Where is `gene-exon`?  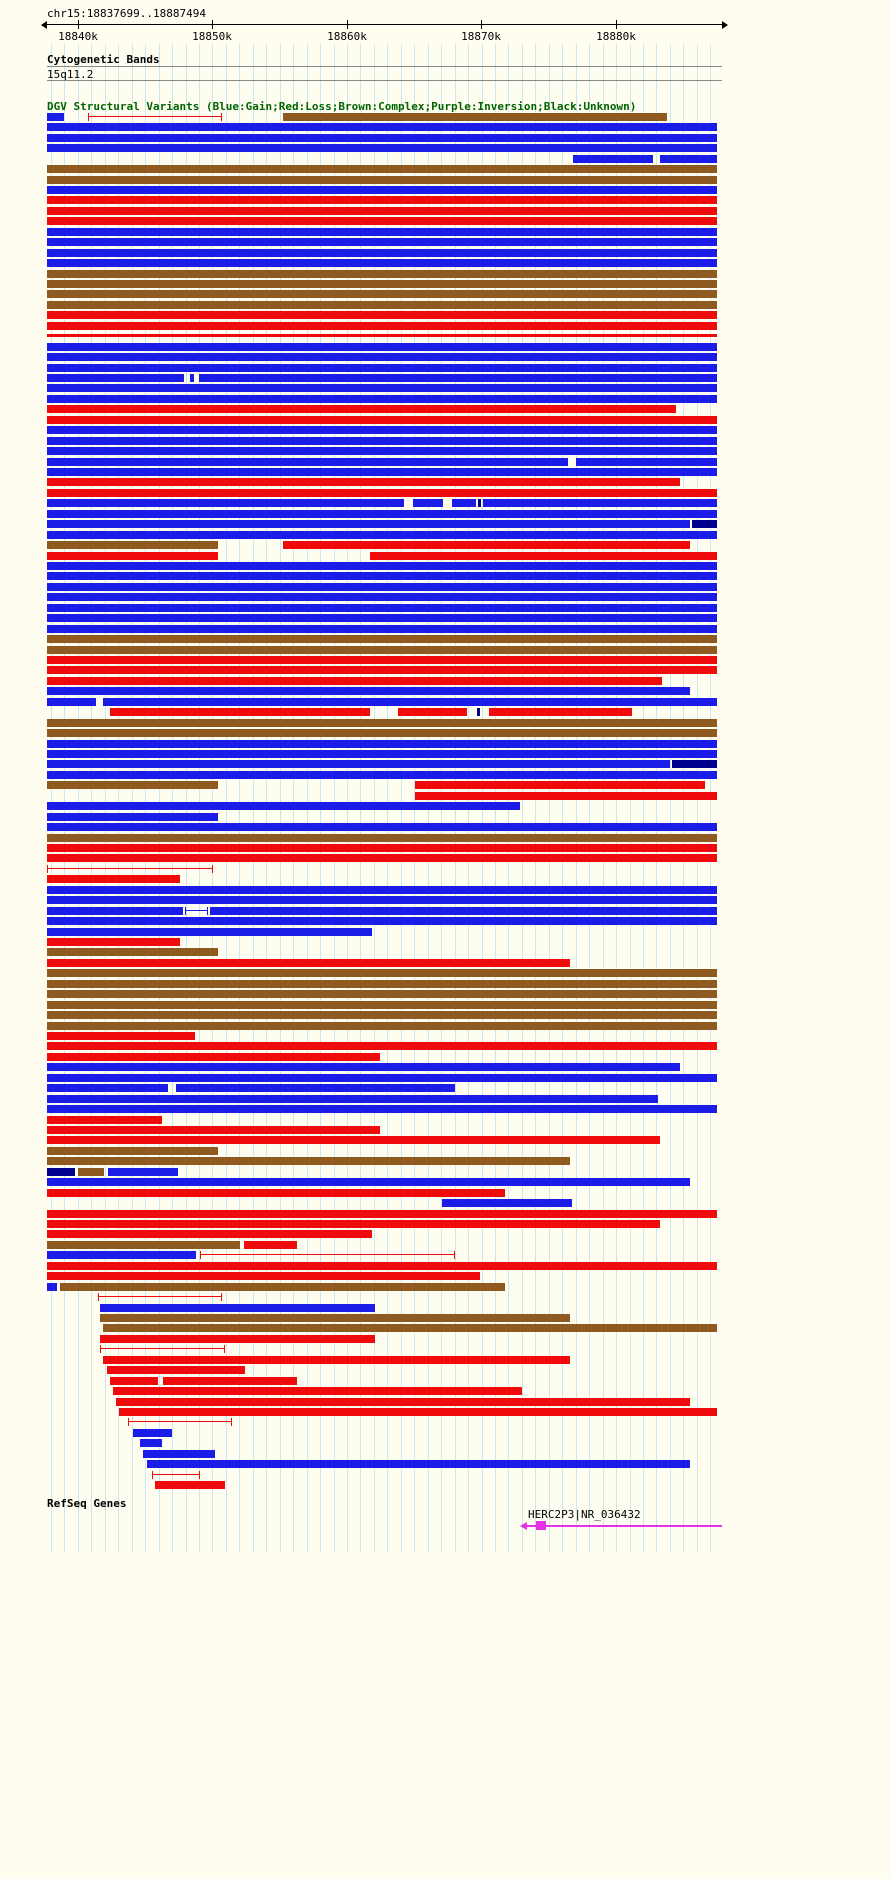 gene-exon is located at coordinates (541, 1525).